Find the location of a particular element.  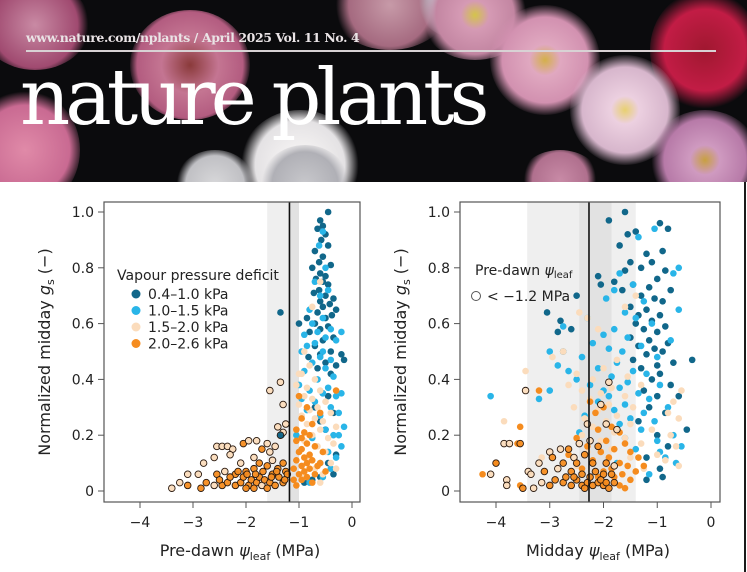

x-axis-label-main: Midday is located at coordinates (557, 550).